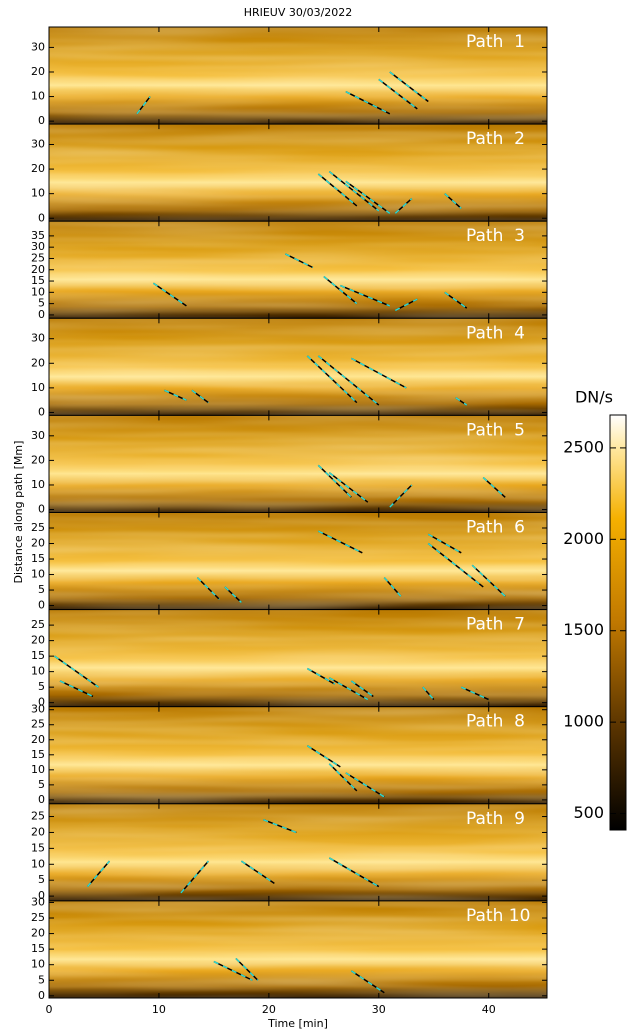 This screenshot has width=643, height=1032. Describe the element at coordinates (583, 538) in the screenshot. I see `colorbar-tick-label: 2000` at that location.